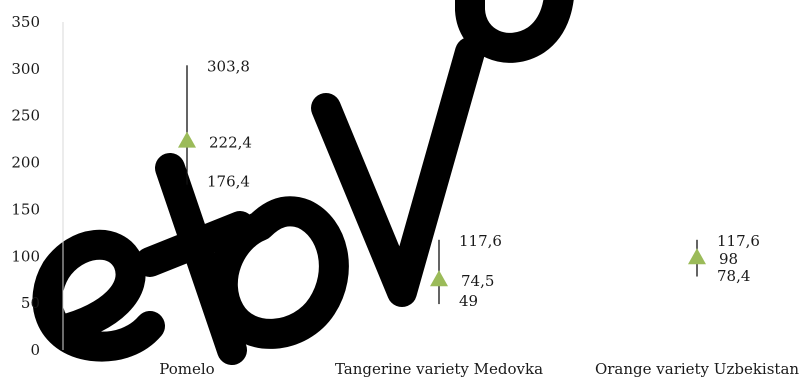 Image resolution: width=809 pixels, height=379 pixels. I want to click on y-tick-label: 0, so click(35, 350).